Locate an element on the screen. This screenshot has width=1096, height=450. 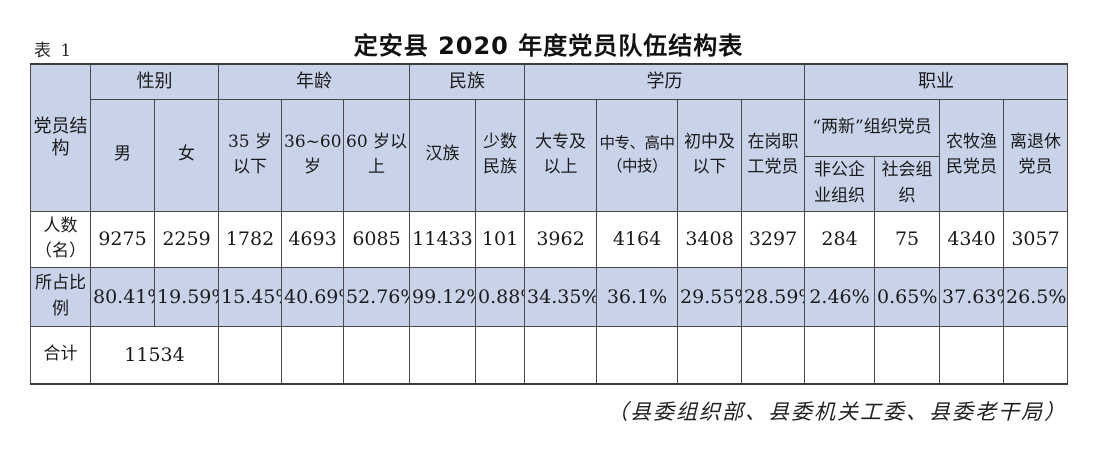
percent-retired: 26.5% is located at coordinates (1036, 296).